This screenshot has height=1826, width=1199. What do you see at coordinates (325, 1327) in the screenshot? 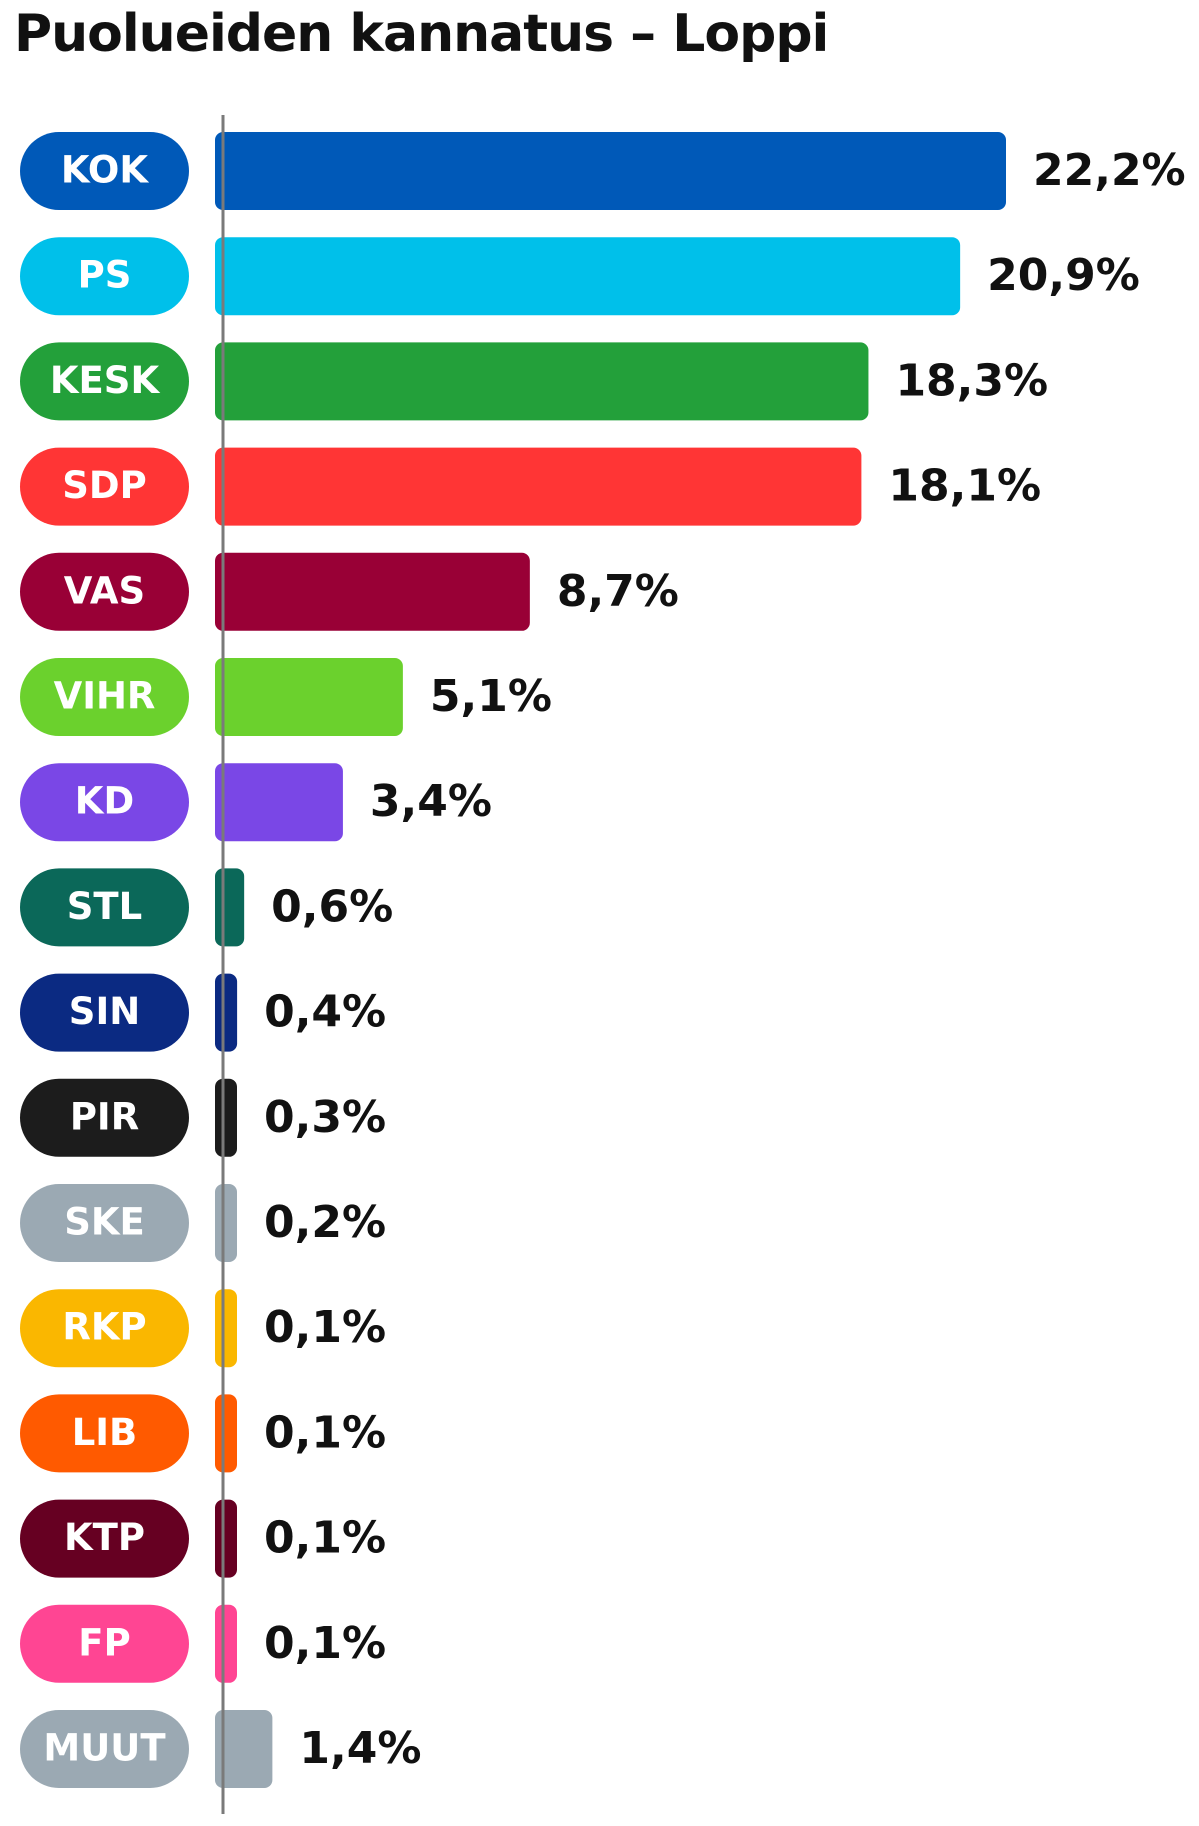
I see `value-label-rkp: 0,1%` at bounding box center [325, 1327].